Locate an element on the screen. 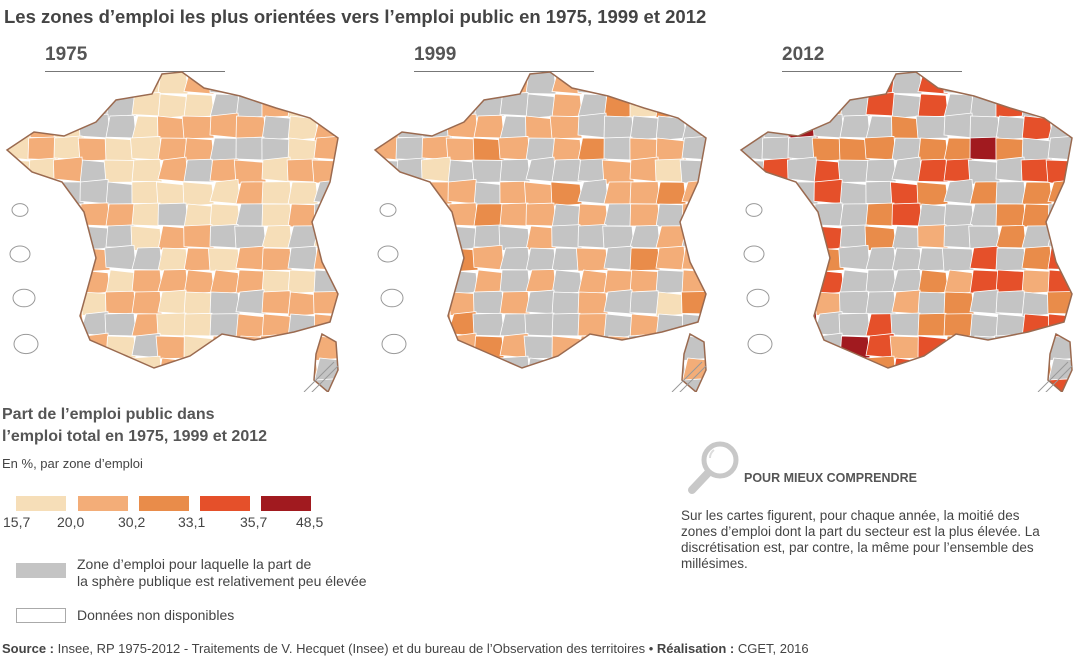 Image resolution: width=1080 pixels, height=663 pixels. map-year-1999: 1999 is located at coordinates (435, 54).